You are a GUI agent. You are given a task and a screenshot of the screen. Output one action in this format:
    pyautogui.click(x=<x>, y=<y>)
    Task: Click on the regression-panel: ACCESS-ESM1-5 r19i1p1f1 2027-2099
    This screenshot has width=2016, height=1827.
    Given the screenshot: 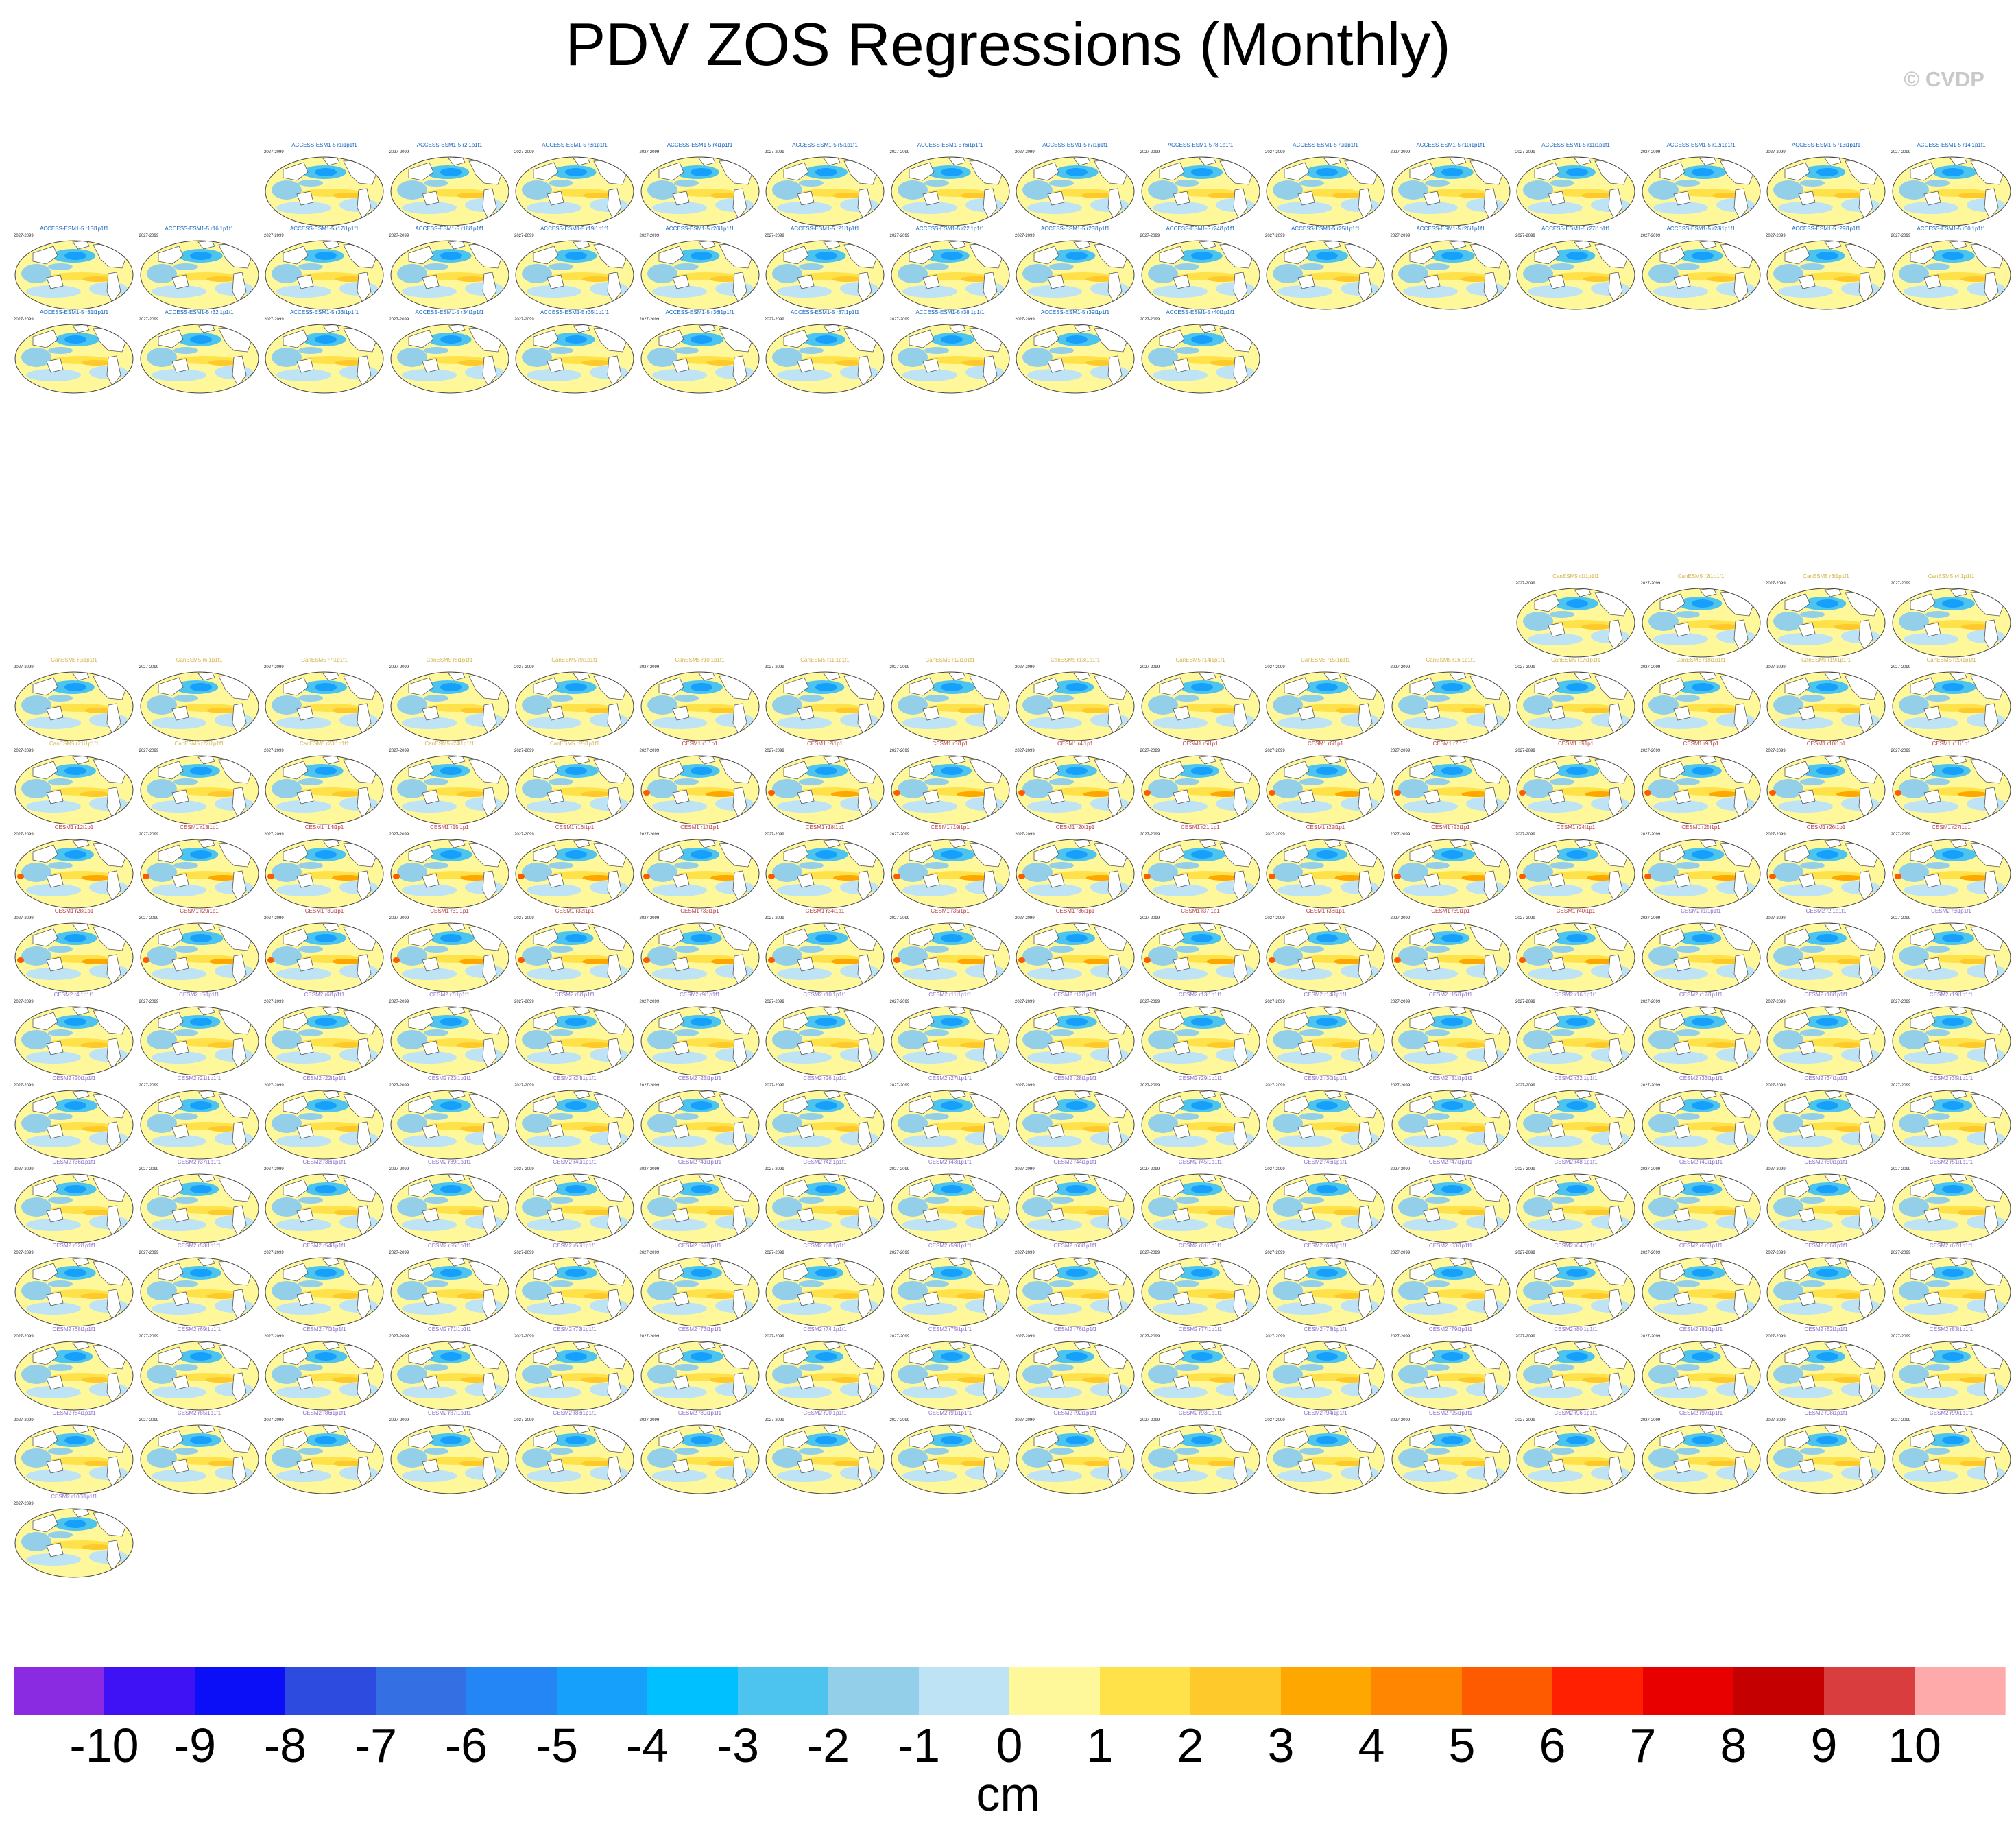 What is the action you would take?
    pyautogui.click(x=574, y=269)
    